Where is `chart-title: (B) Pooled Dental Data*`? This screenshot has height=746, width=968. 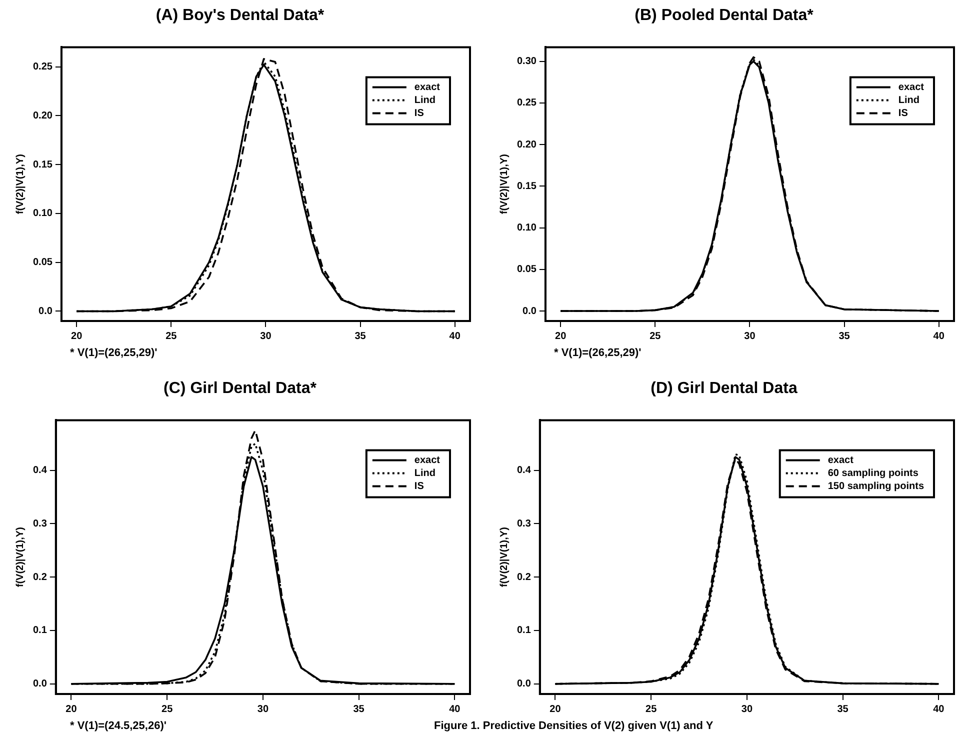
chart-title: (B) Pooled Dental Data* is located at coordinates (724, 15).